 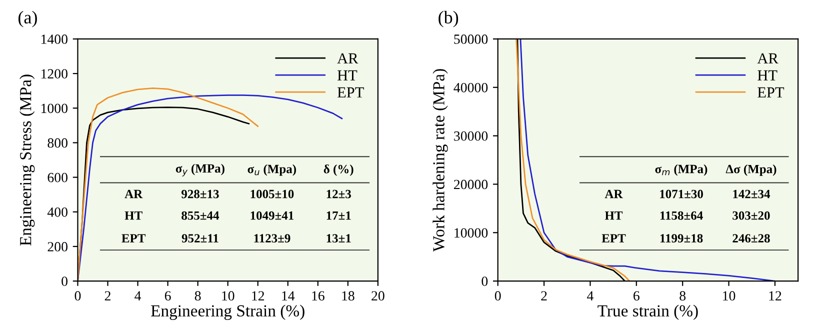 What do you see at coordinates (471, 39) in the screenshot?
I see `y-tick-label: 50000` at bounding box center [471, 39].